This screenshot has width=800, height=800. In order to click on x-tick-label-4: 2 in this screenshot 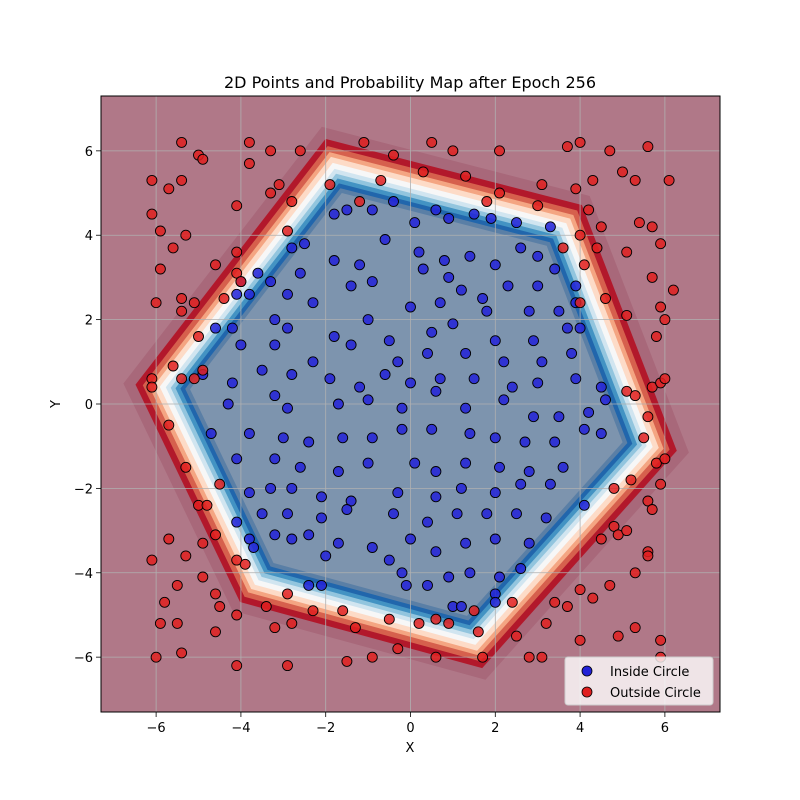, I will do `click(495, 728)`.